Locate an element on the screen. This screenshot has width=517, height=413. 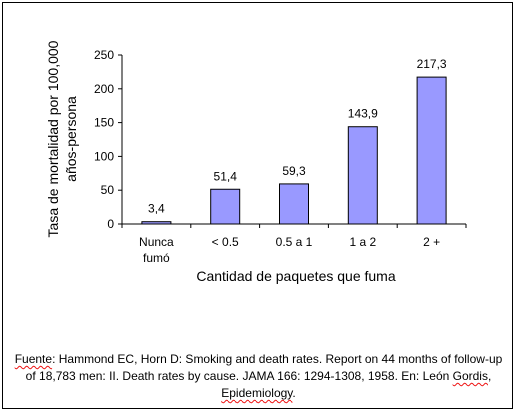
data-label: 51,4 is located at coordinates (226, 176).